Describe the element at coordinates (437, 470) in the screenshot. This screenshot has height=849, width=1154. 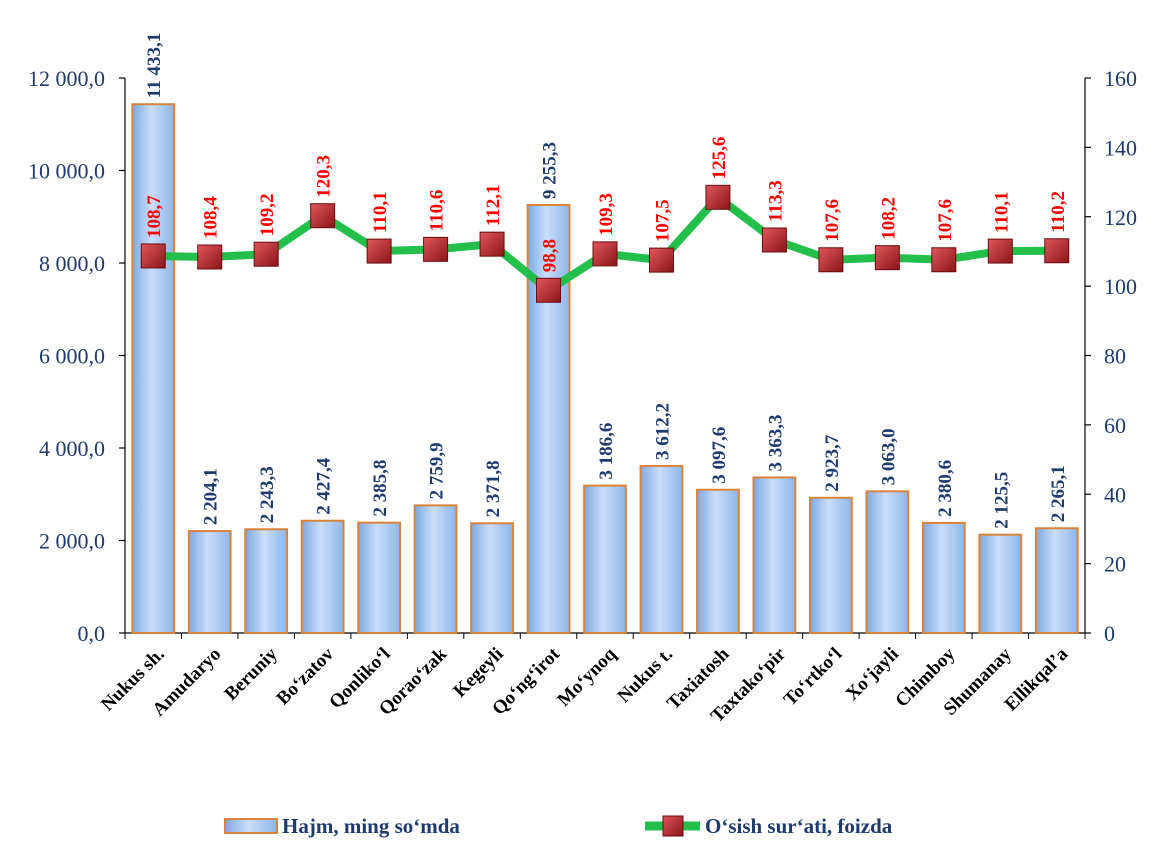
I see `bar-value-label: 2 759,9` at that location.